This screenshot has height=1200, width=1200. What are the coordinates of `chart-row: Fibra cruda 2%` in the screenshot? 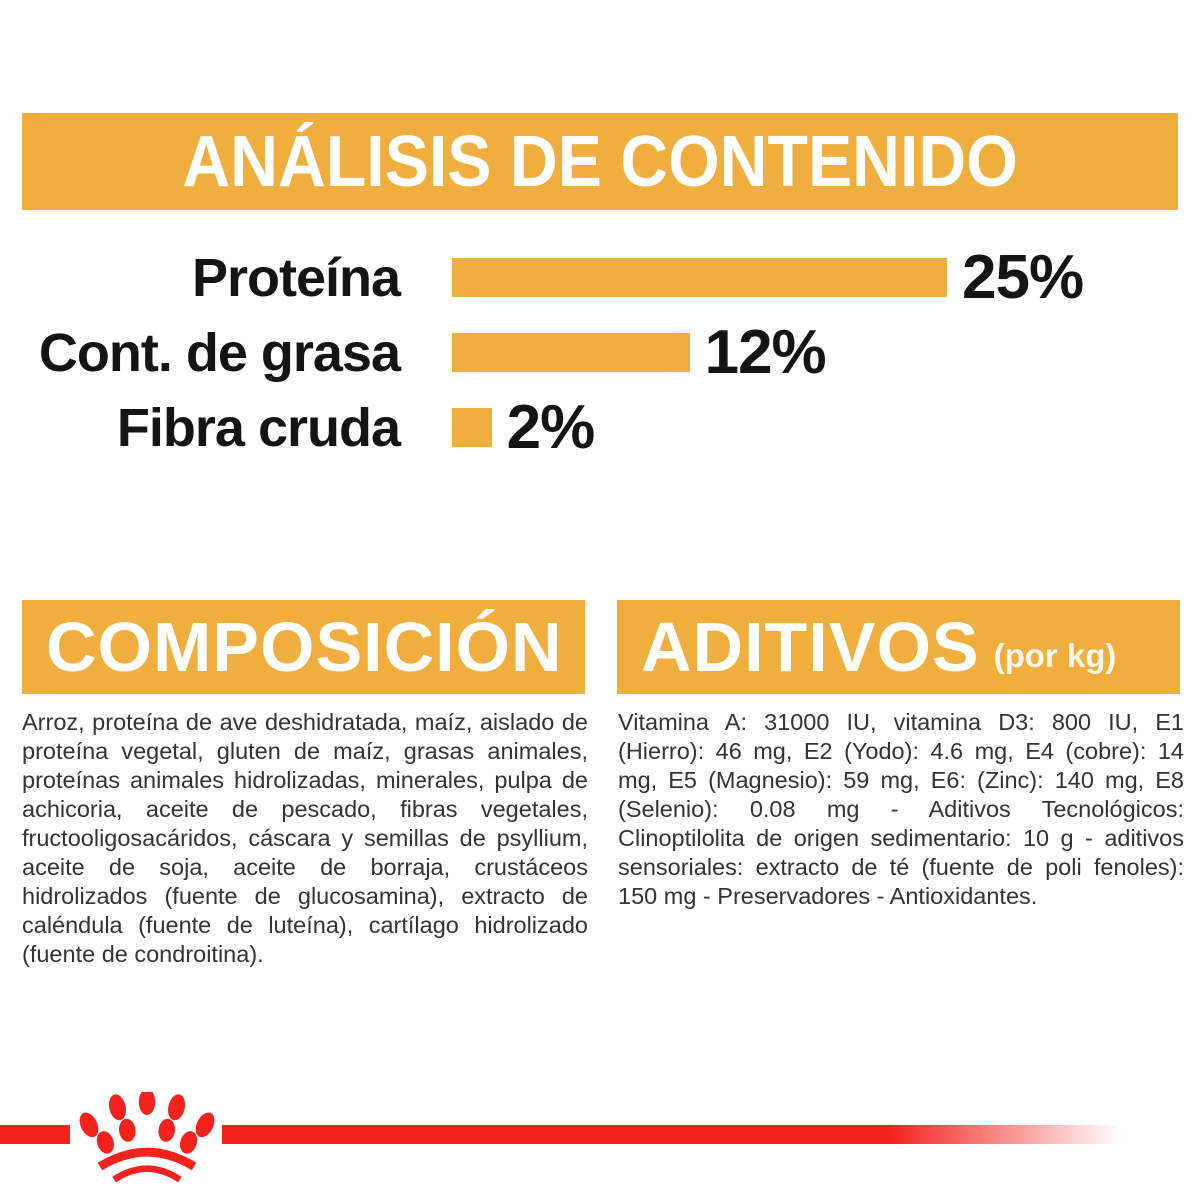 It's located at (600, 427).